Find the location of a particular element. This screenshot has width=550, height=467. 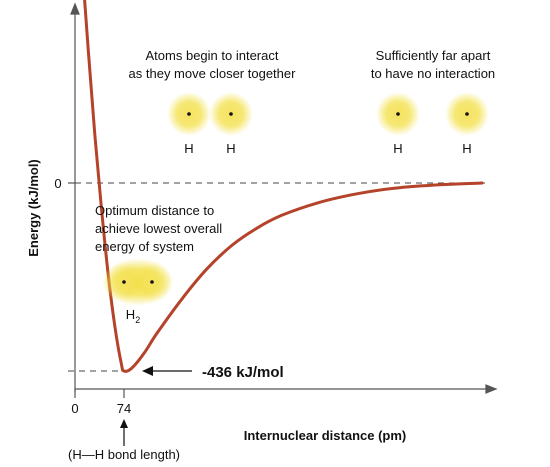

optimum-note-line1: Optimum distance to is located at coordinates (154, 210).